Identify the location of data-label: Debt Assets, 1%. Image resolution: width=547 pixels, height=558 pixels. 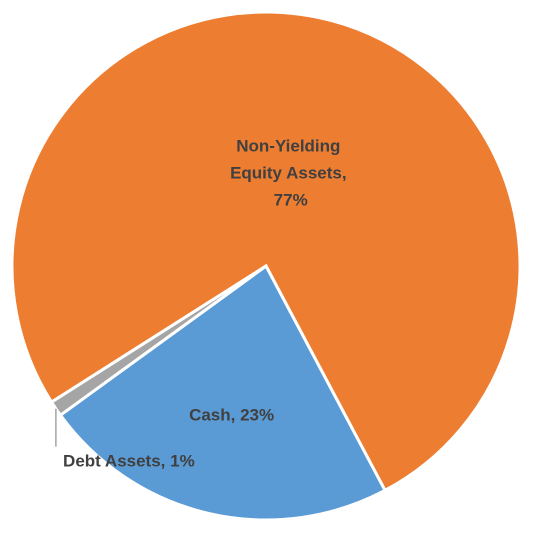
(129, 461).